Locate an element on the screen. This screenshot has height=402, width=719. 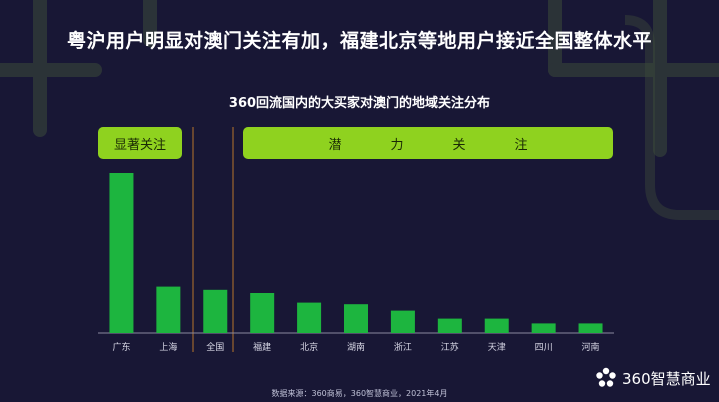
x-tick-label-2: 全国 is located at coordinates (215, 347).